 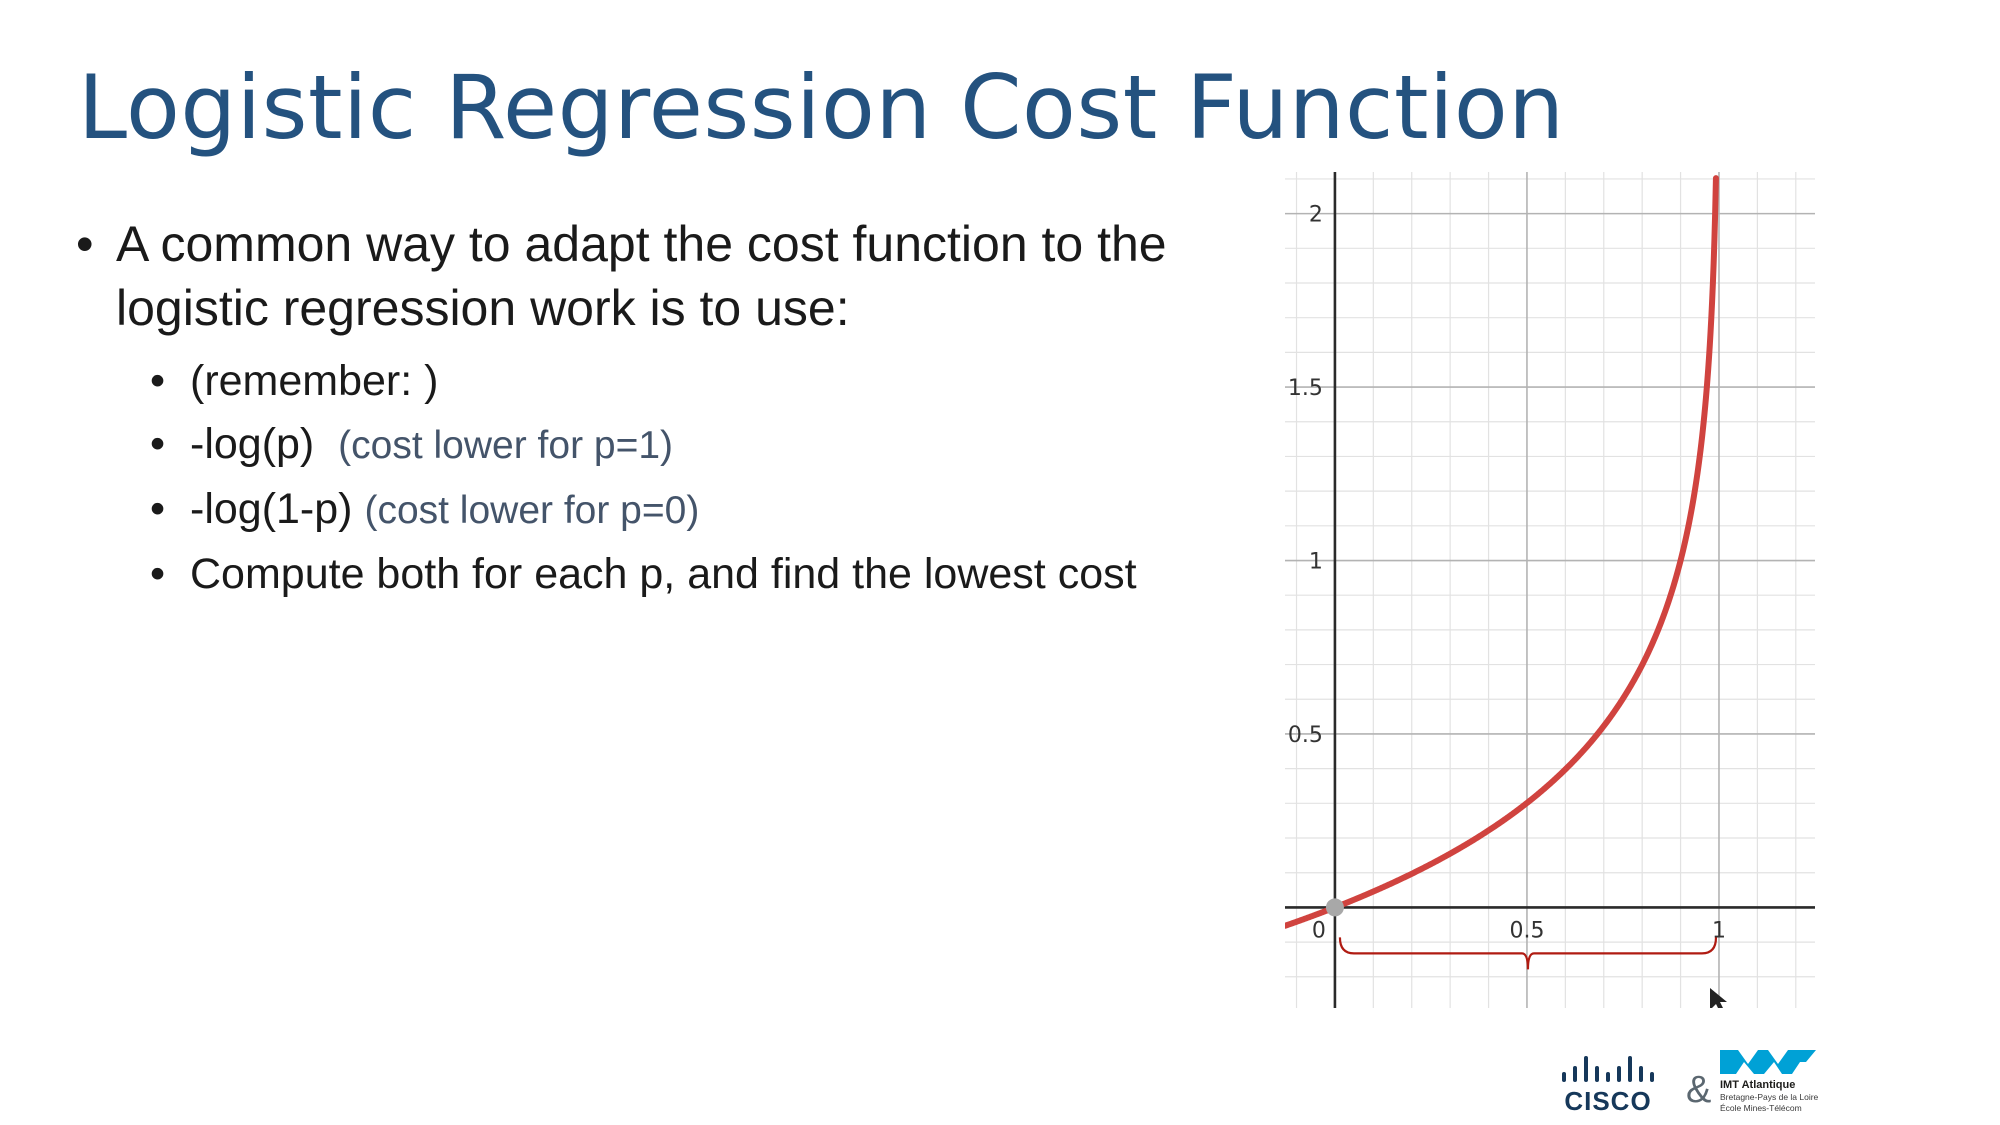 What do you see at coordinates (314, 381) in the screenshot?
I see `sub-bullet-text: (remember: )` at bounding box center [314, 381].